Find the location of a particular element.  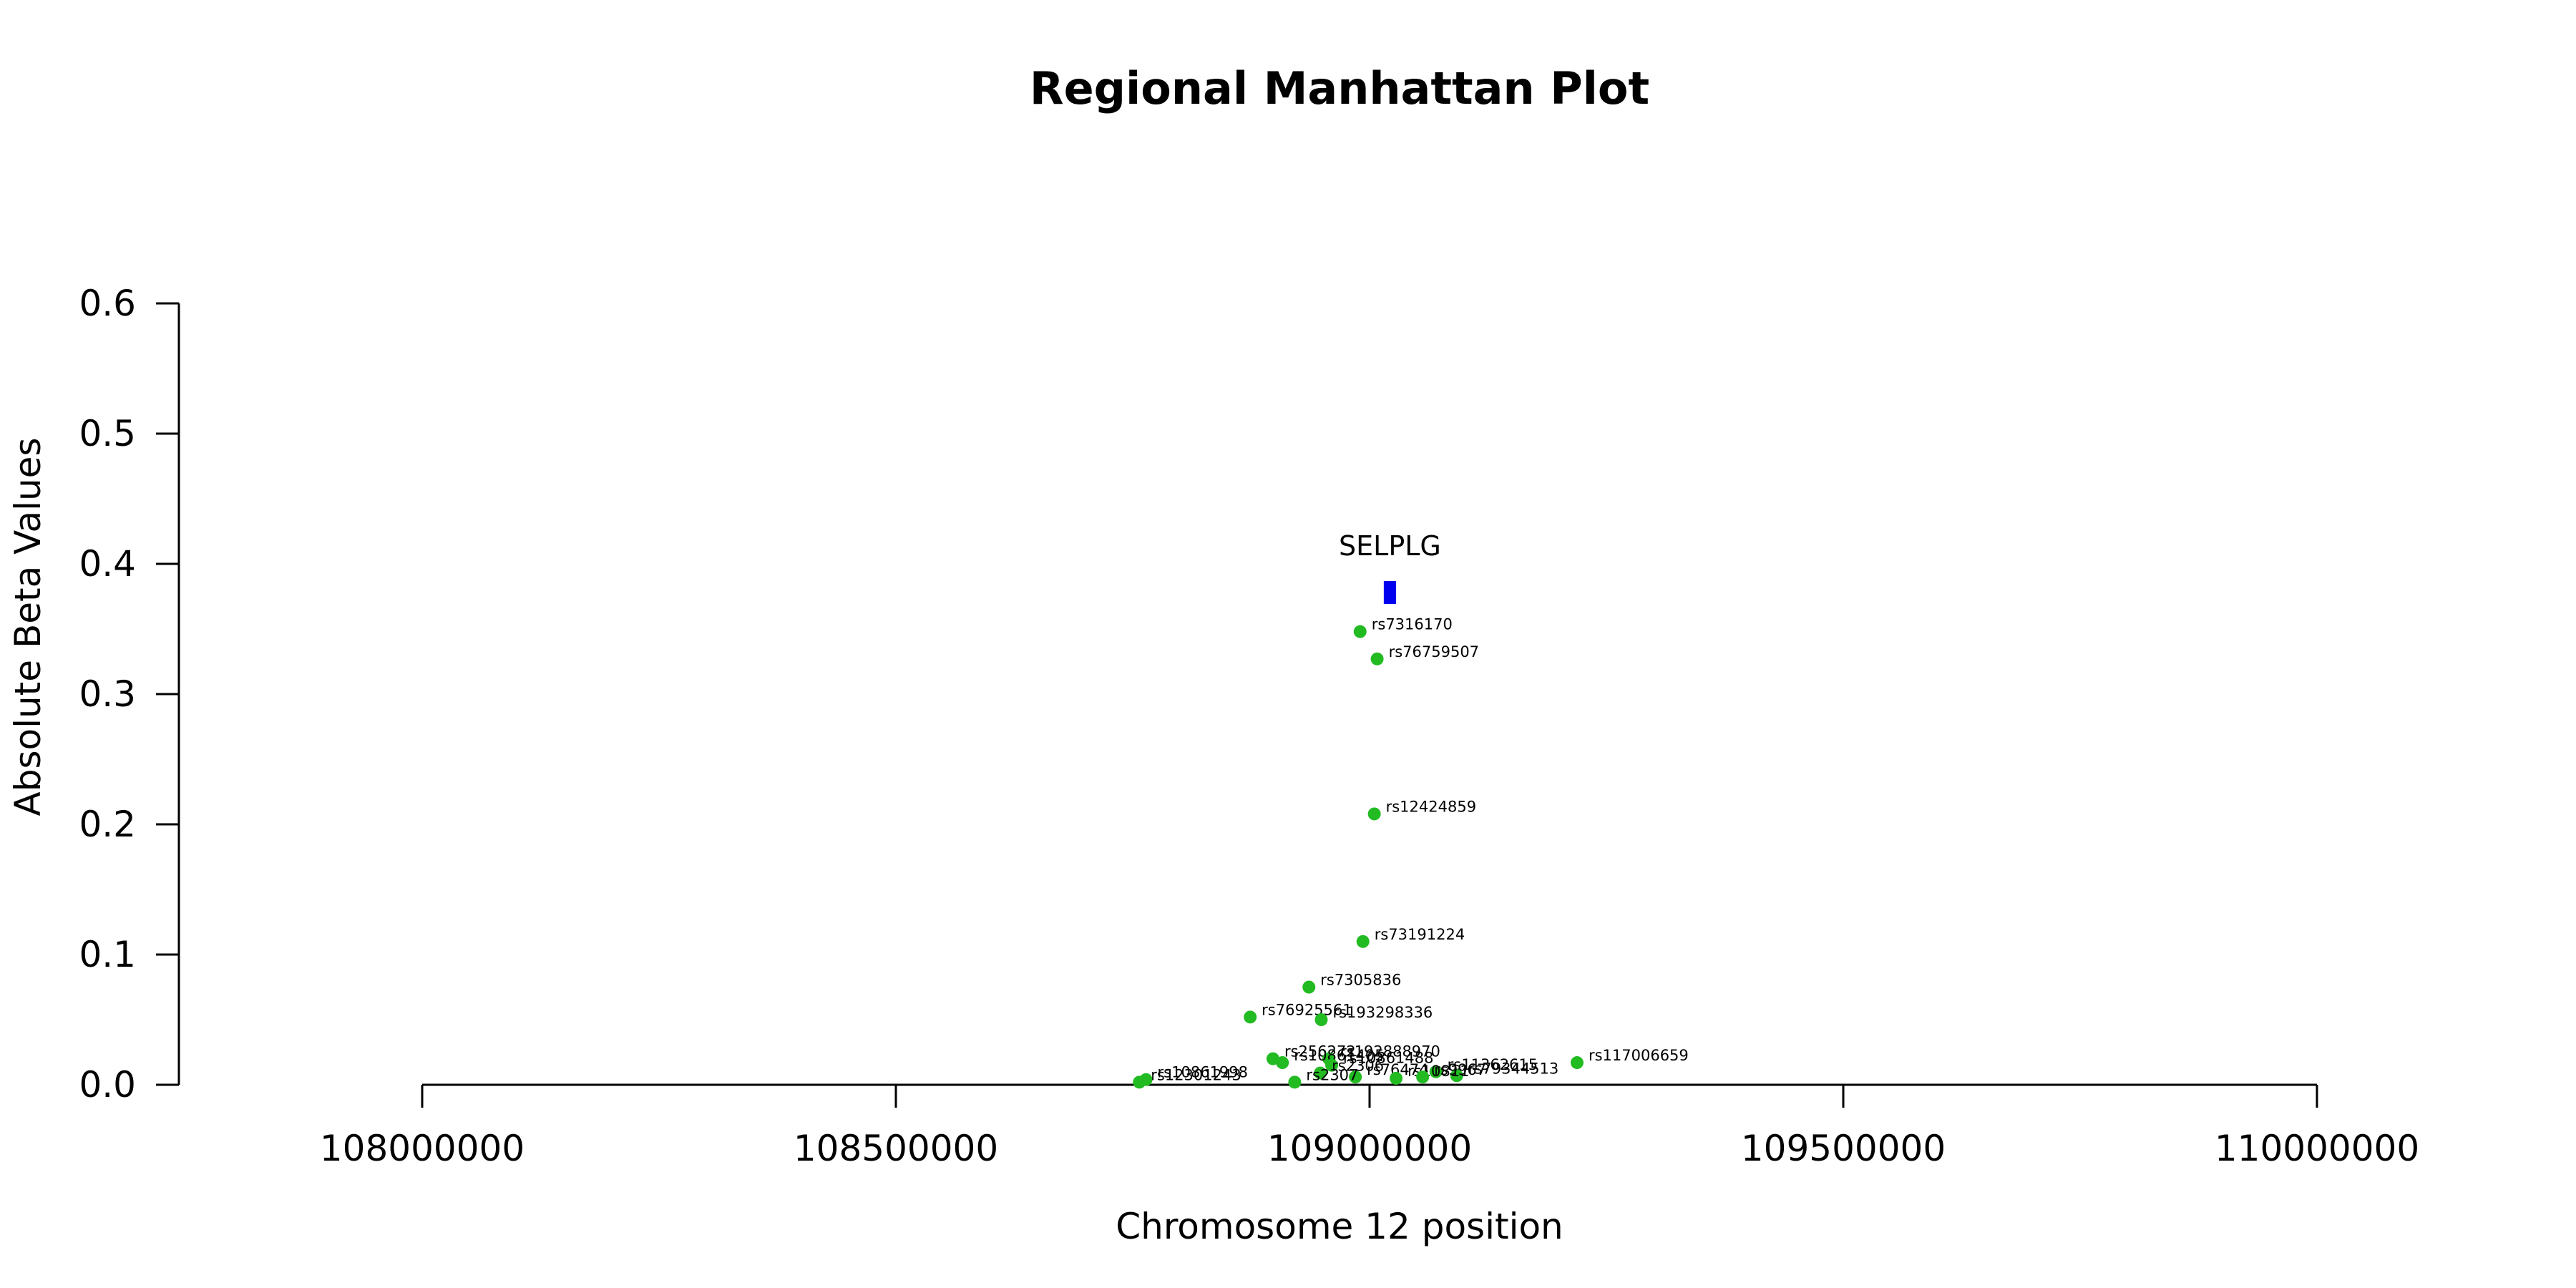

snp-label: rs193298336 is located at coordinates (1382, 1012).